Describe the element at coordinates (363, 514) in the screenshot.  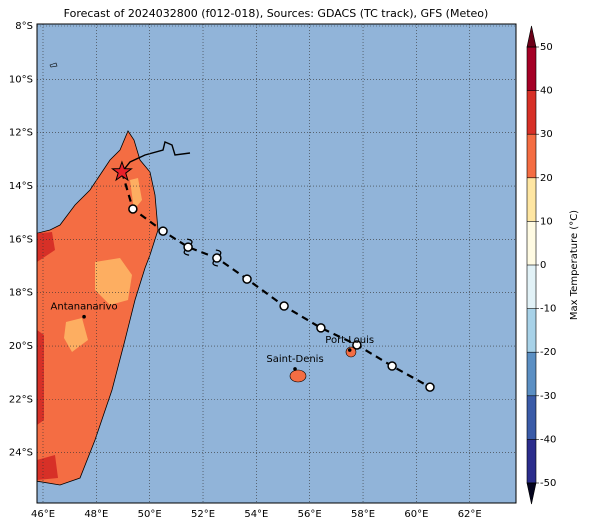
I see `x-tick-label: 58°E` at that location.